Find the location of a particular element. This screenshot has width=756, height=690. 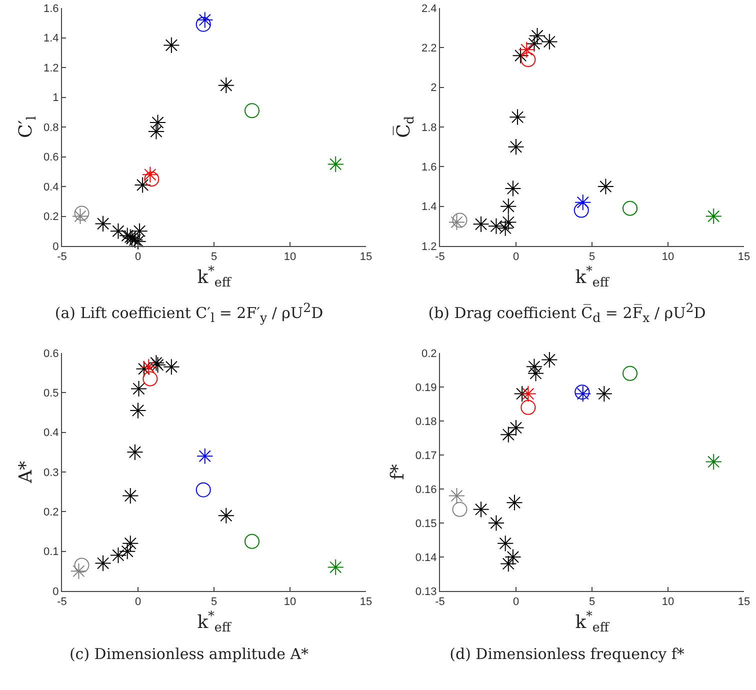

y-tick-label: 0.13 is located at coordinates (426, 592).